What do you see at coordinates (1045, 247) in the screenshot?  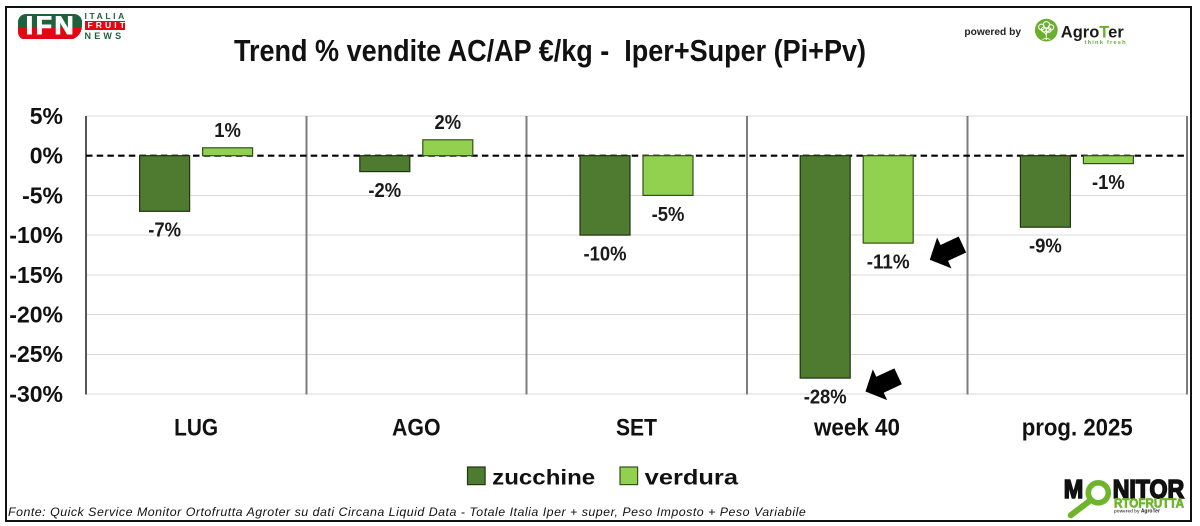 I see `svg-text: -9%` at bounding box center [1045, 247].